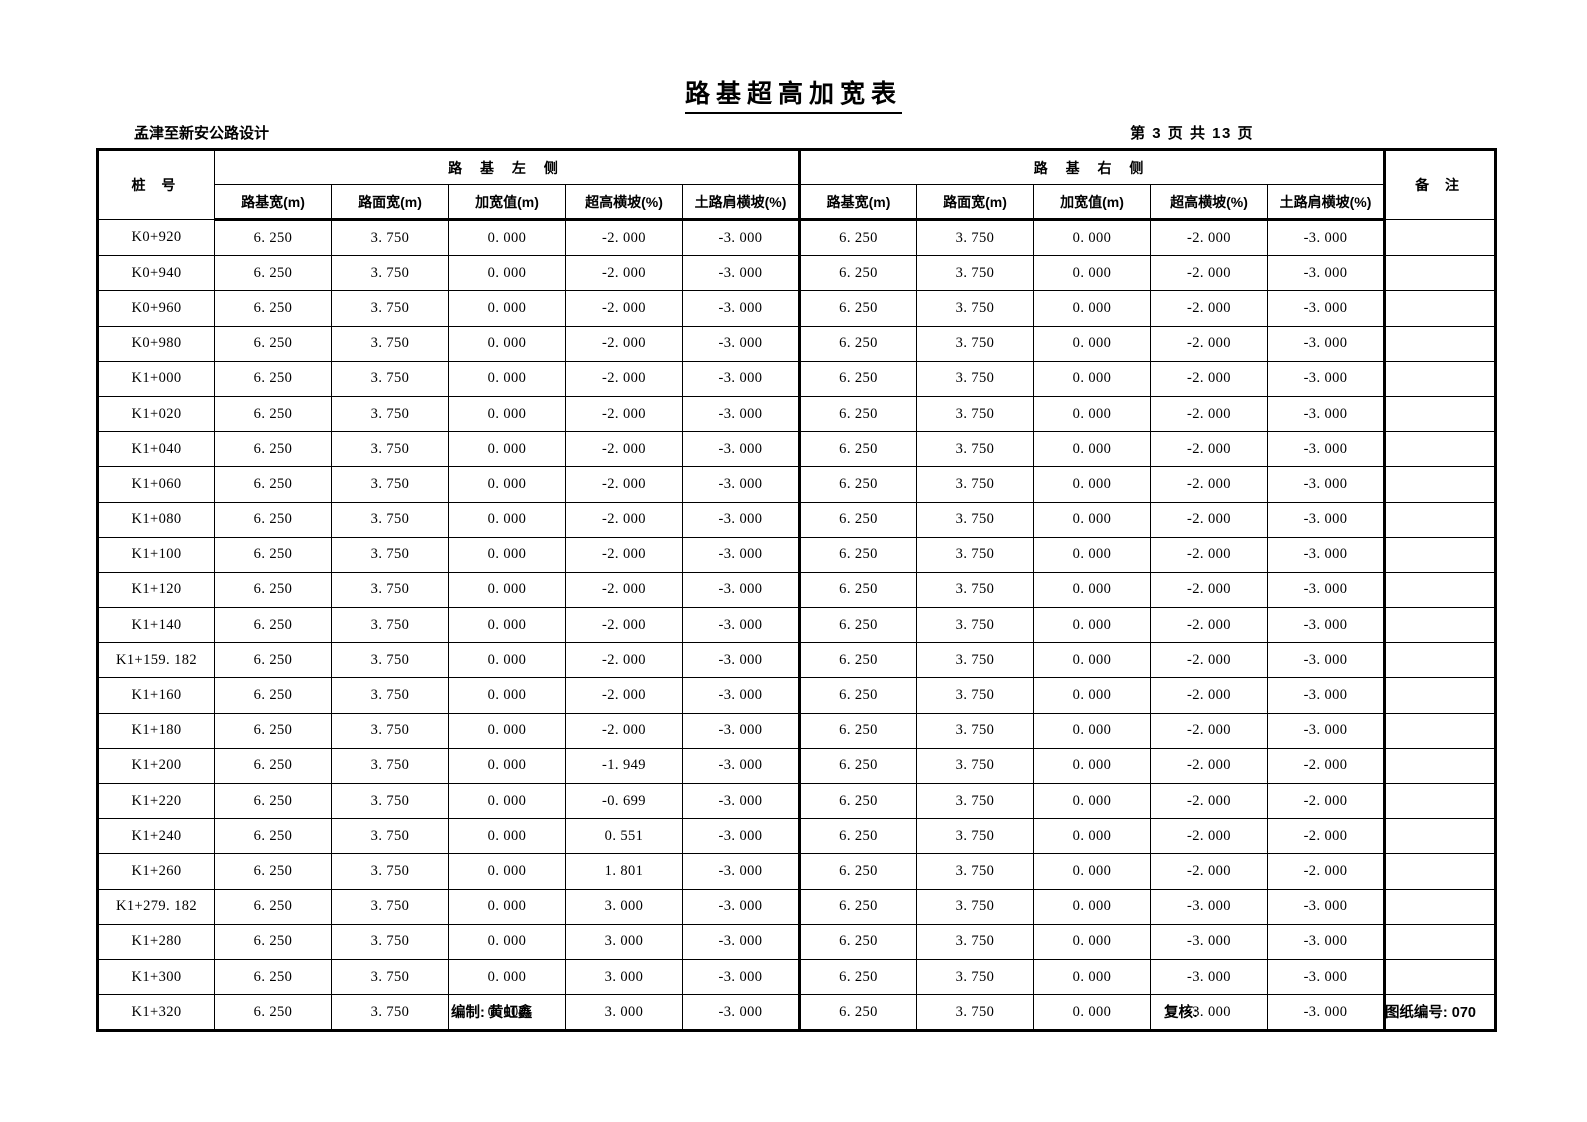 The image size is (1587, 1122). I want to click on cell-station: K0+960, so click(156, 308).